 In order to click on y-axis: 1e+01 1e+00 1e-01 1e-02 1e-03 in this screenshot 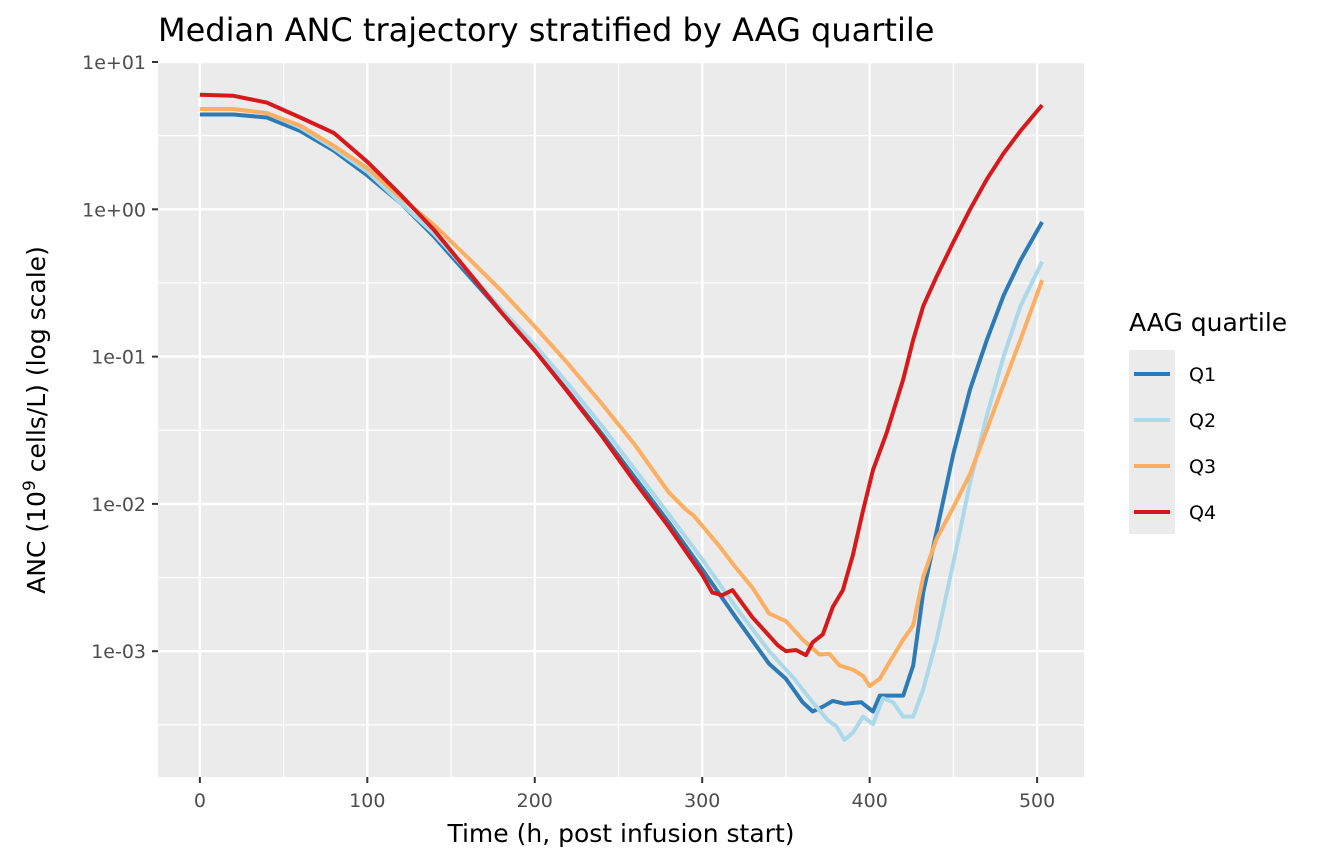, I will do `click(120, 357)`.